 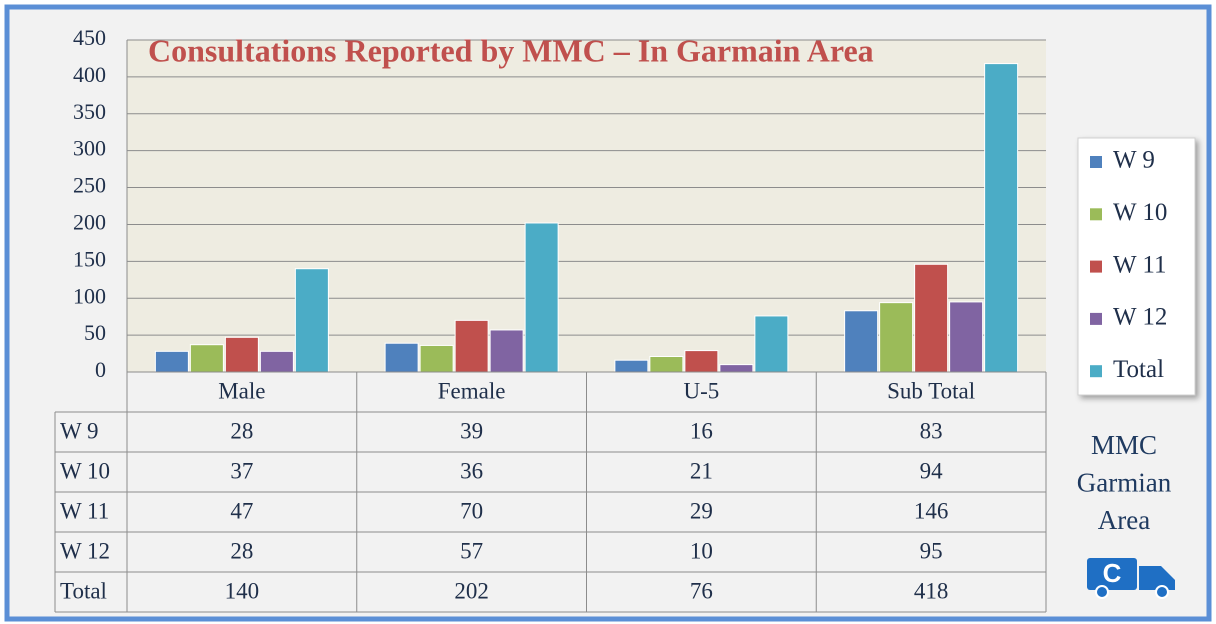 I want to click on legend-label: Total, so click(x=1138, y=369).